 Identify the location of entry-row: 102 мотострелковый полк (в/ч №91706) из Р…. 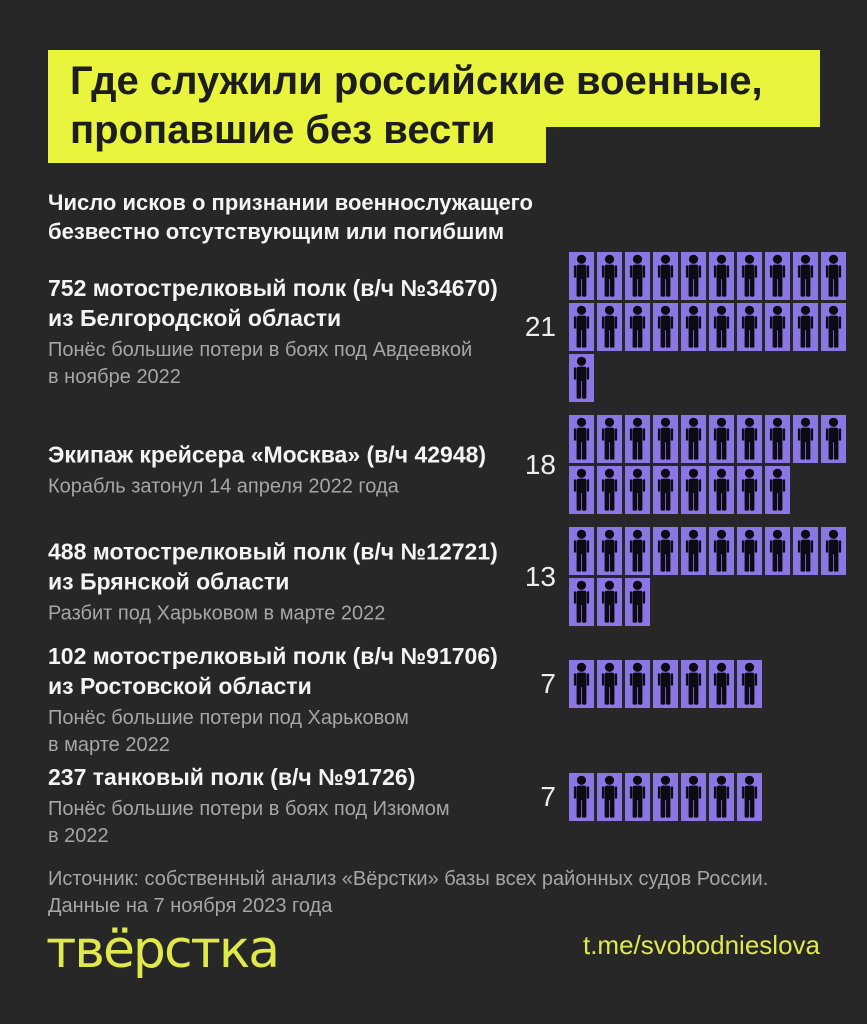
(433, 699).